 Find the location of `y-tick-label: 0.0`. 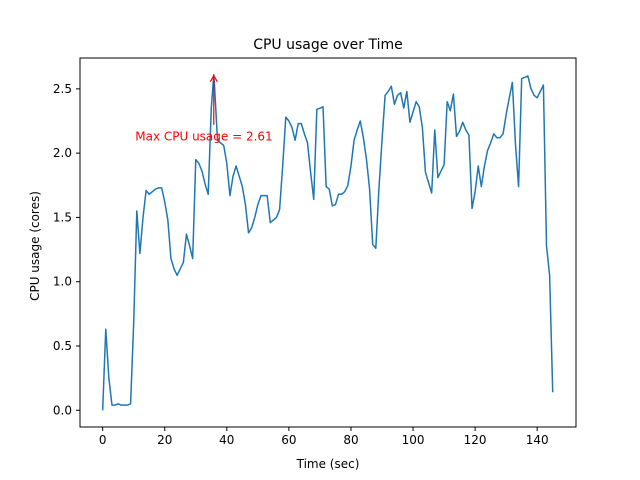

y-tick-label: 0.0 is located at coordinates (62, 410).